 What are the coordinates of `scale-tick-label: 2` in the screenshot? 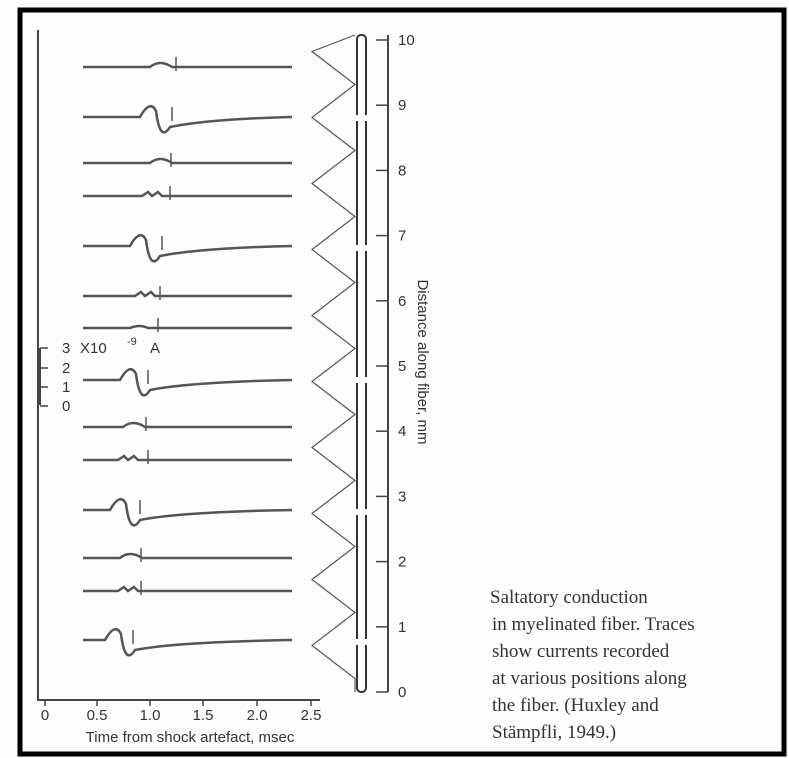 It's located at (66, 368).